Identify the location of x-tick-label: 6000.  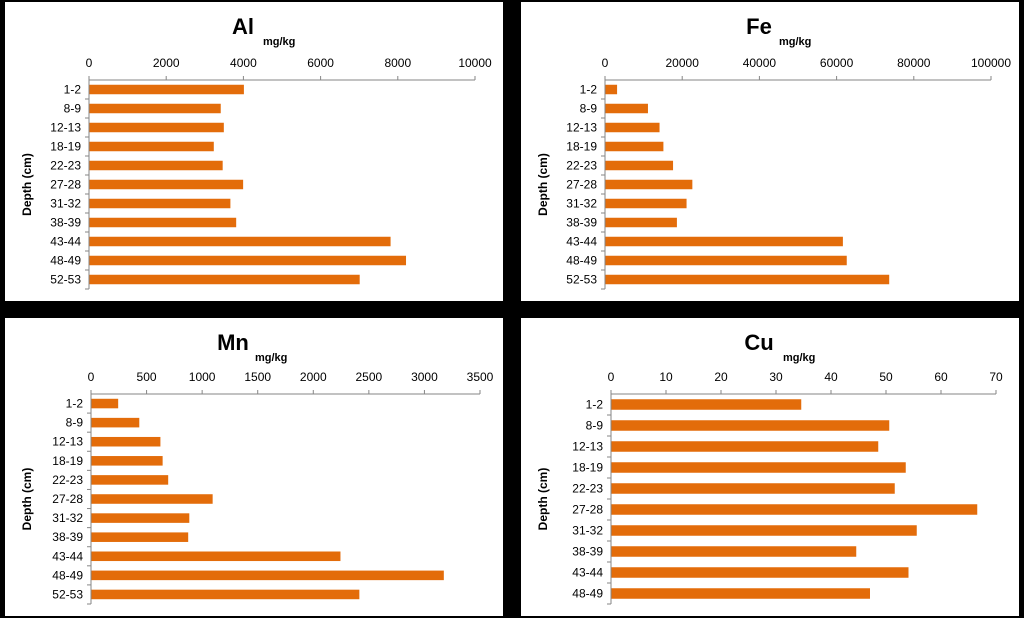
(320, 63).